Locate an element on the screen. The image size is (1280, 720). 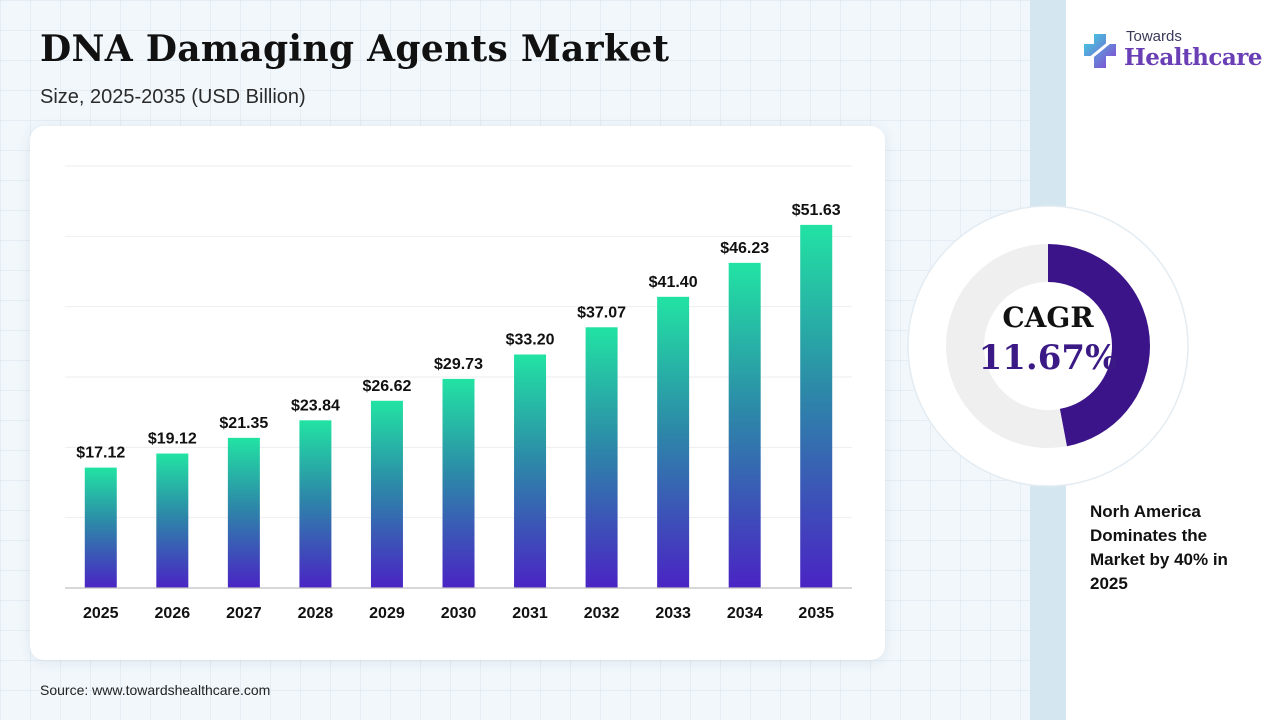
bar-value-label: $37.07 is located at coordinates (601, 312).